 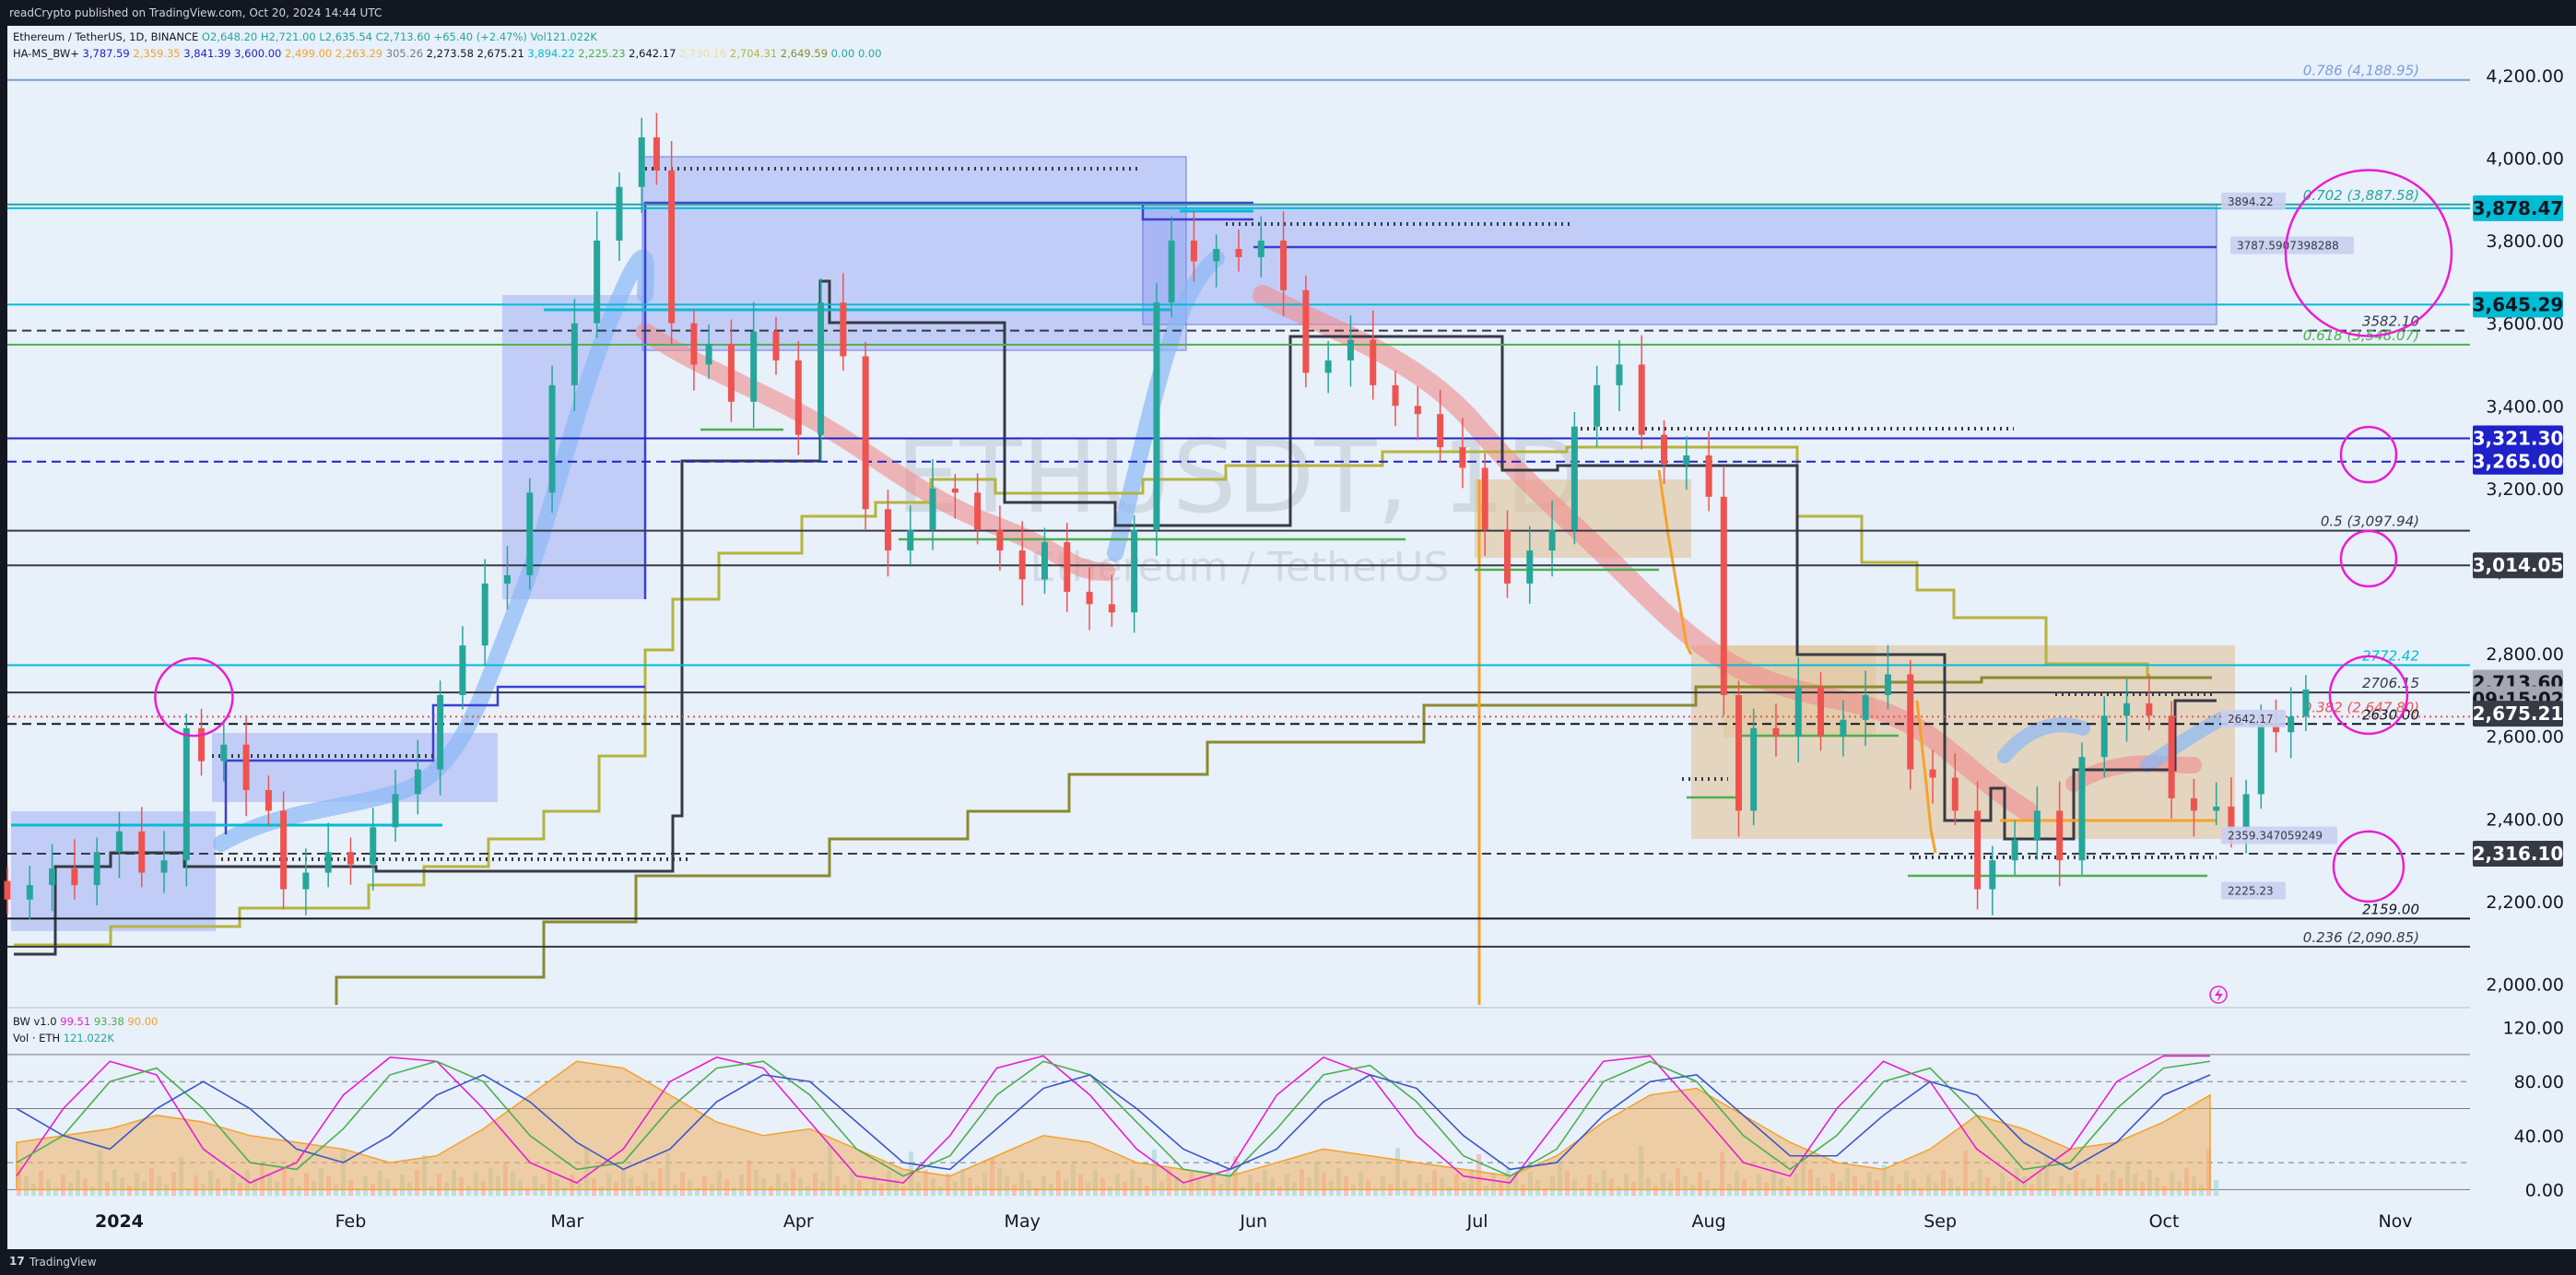 What do you see at coordinates (2525, 738) in the screenshot?
I see `price-tick-label: 2,600.00` at bounding box center [2525, 738].